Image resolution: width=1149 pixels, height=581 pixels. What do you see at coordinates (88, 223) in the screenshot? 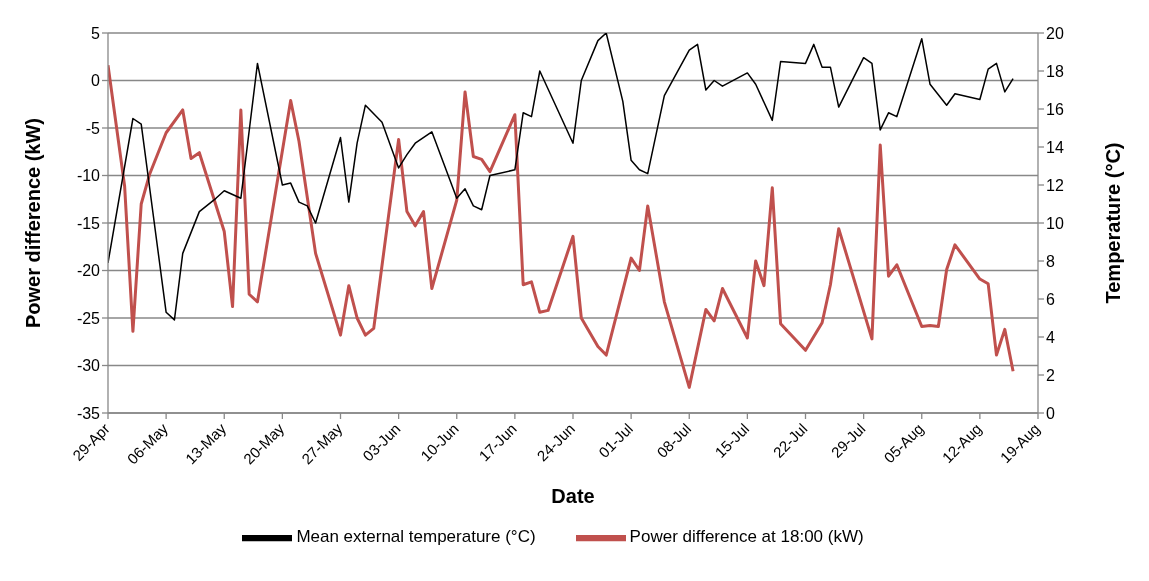
I see `y-tick-label: -15` at bounding box center [88, 223].